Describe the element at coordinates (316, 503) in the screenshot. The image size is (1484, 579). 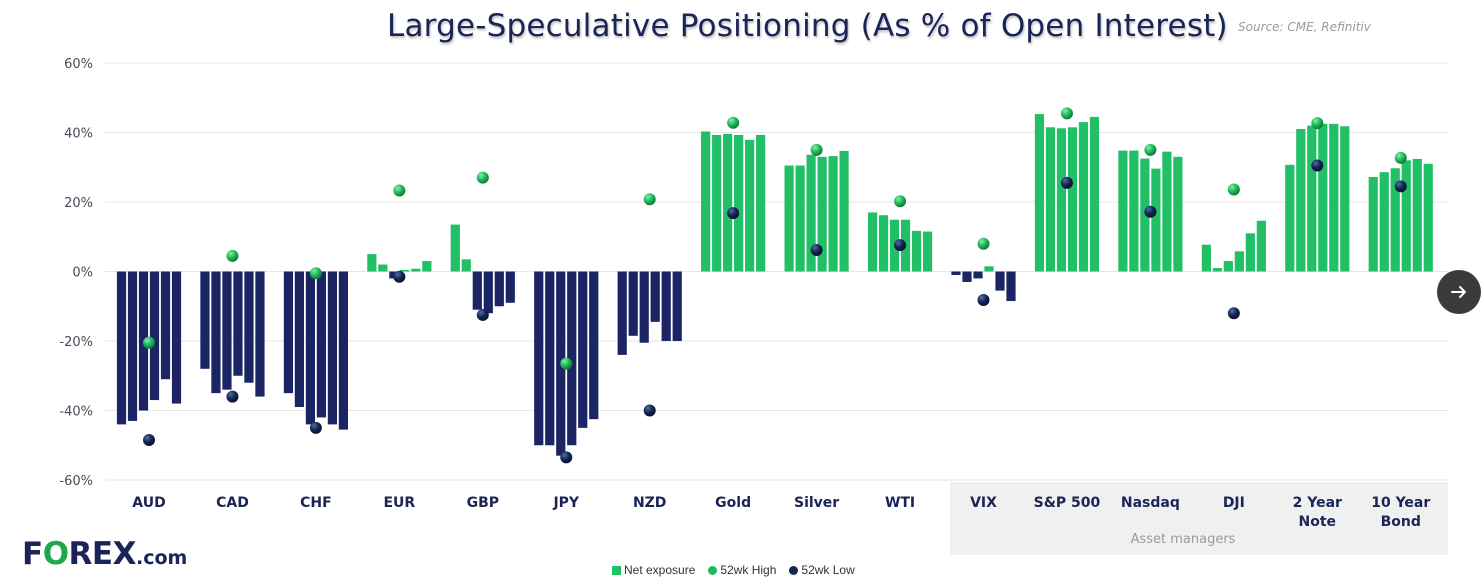
I see `x-category-label: CHF` at that location.